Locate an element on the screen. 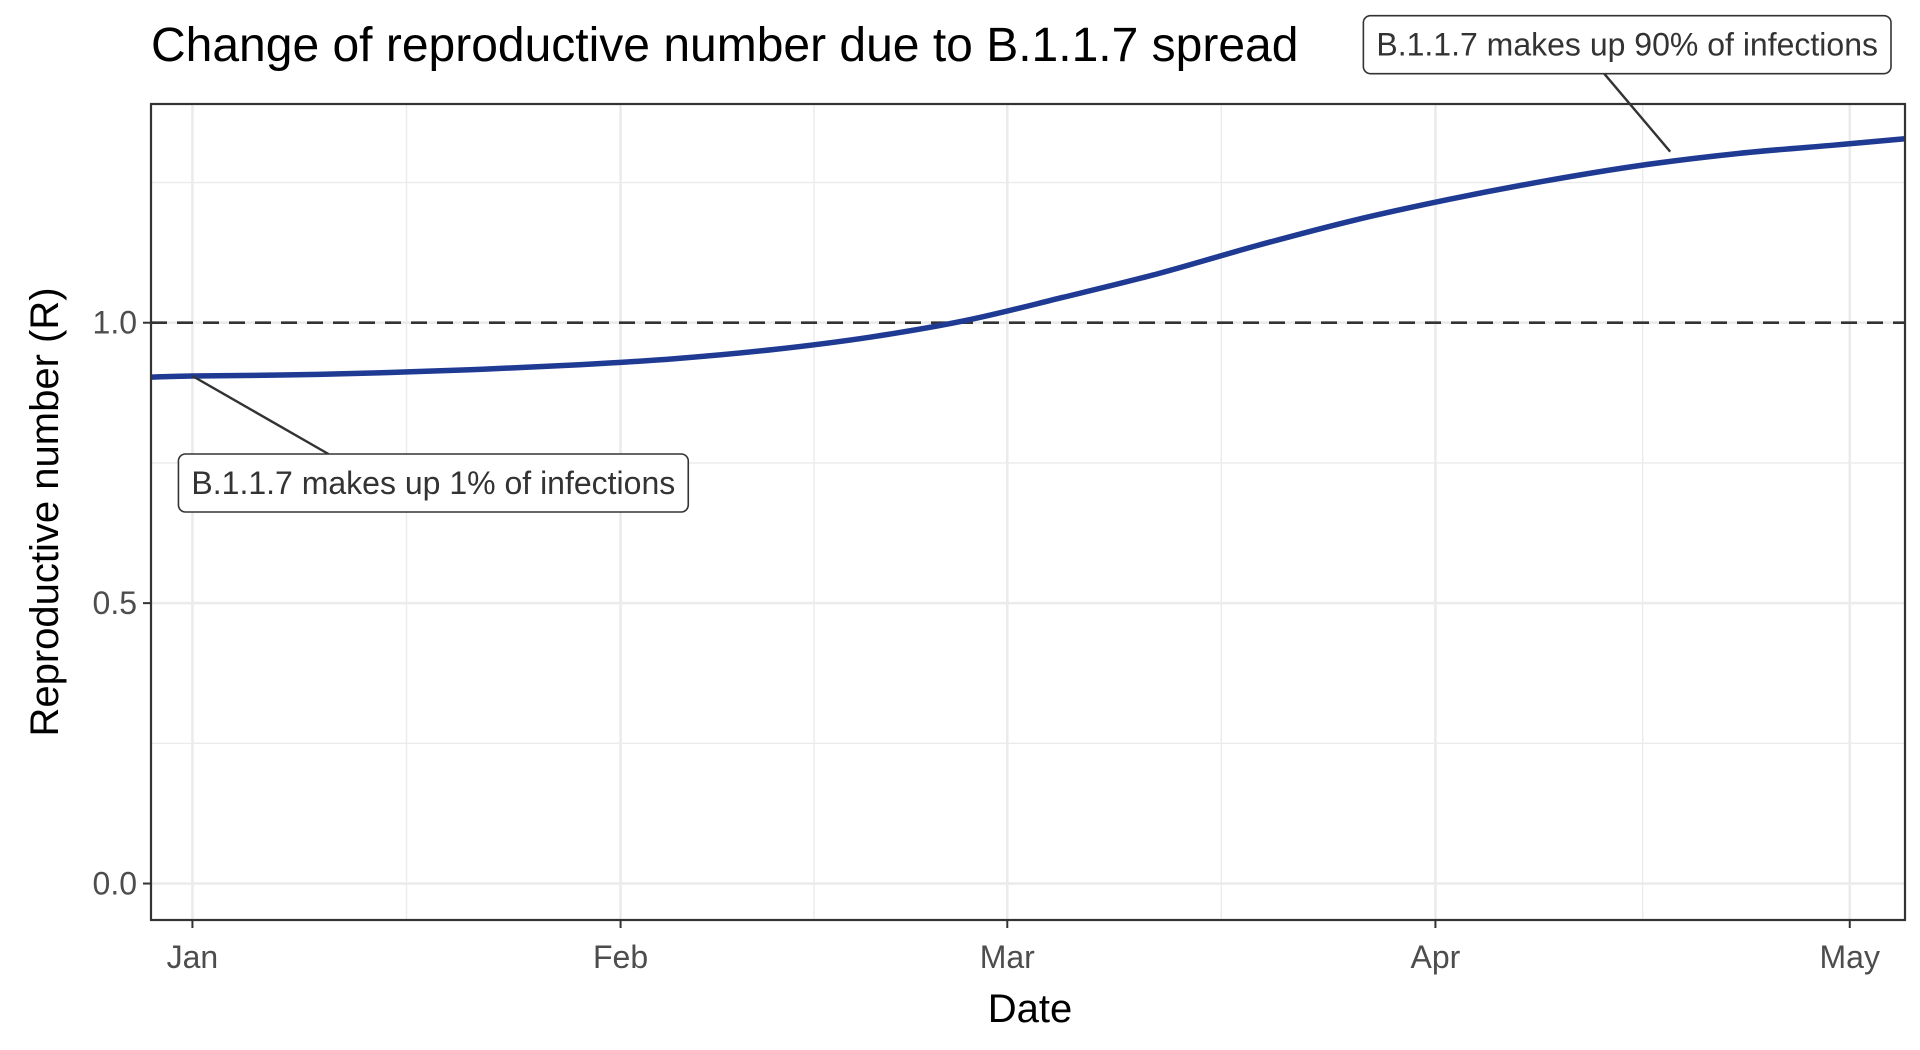  x-tick-label: May is located at coordinates (1850, 957).